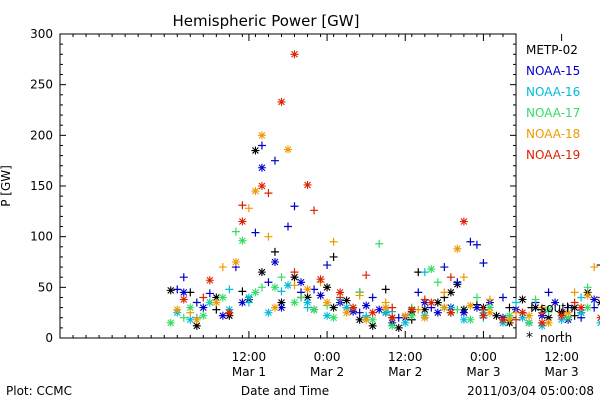 This screenshot has height=404, width=600. Describe the element at coordinates (532, 308) in the screenshot. I see `south-marker-symbol: +` at that location.